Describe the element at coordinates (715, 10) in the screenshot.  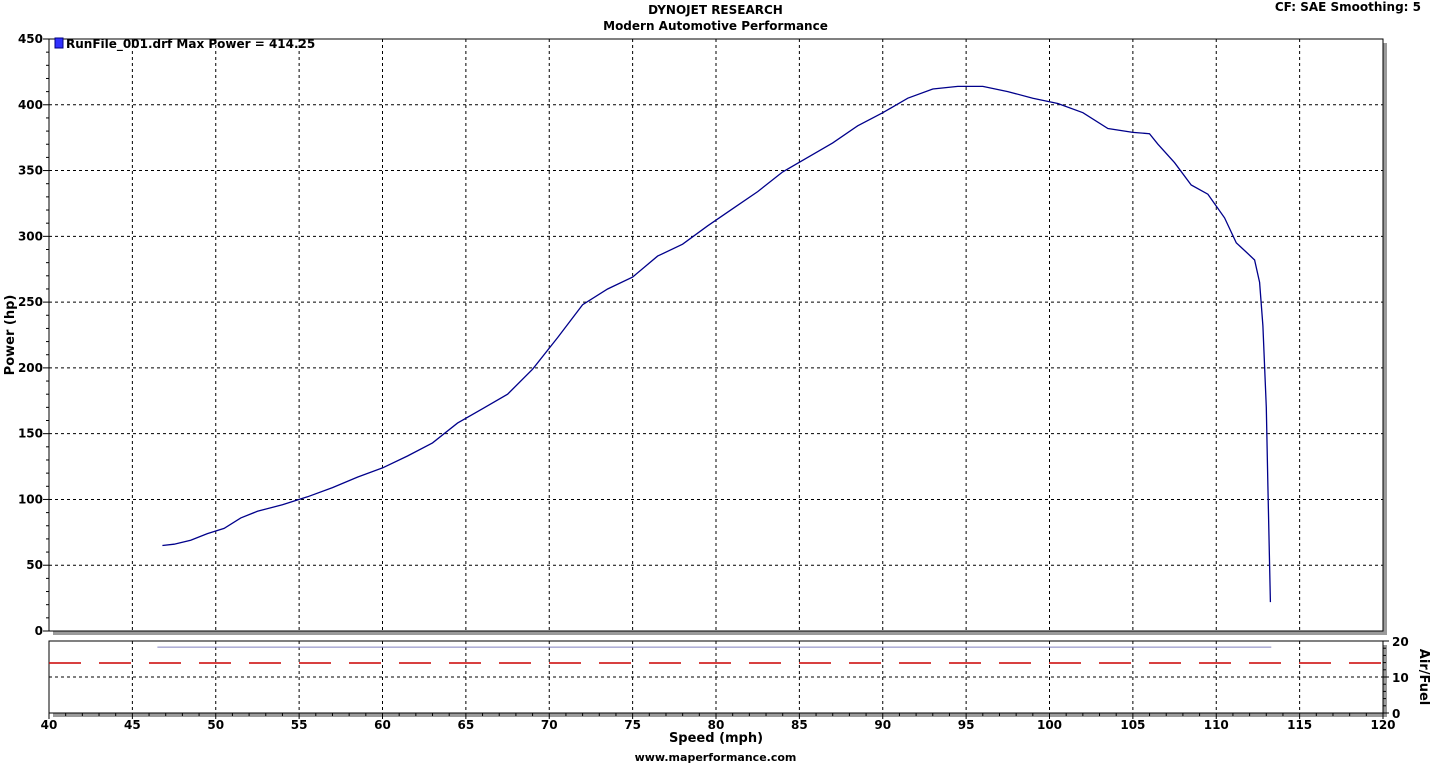
I see `chart-title: DYNOJET RESEARCH` at that location.